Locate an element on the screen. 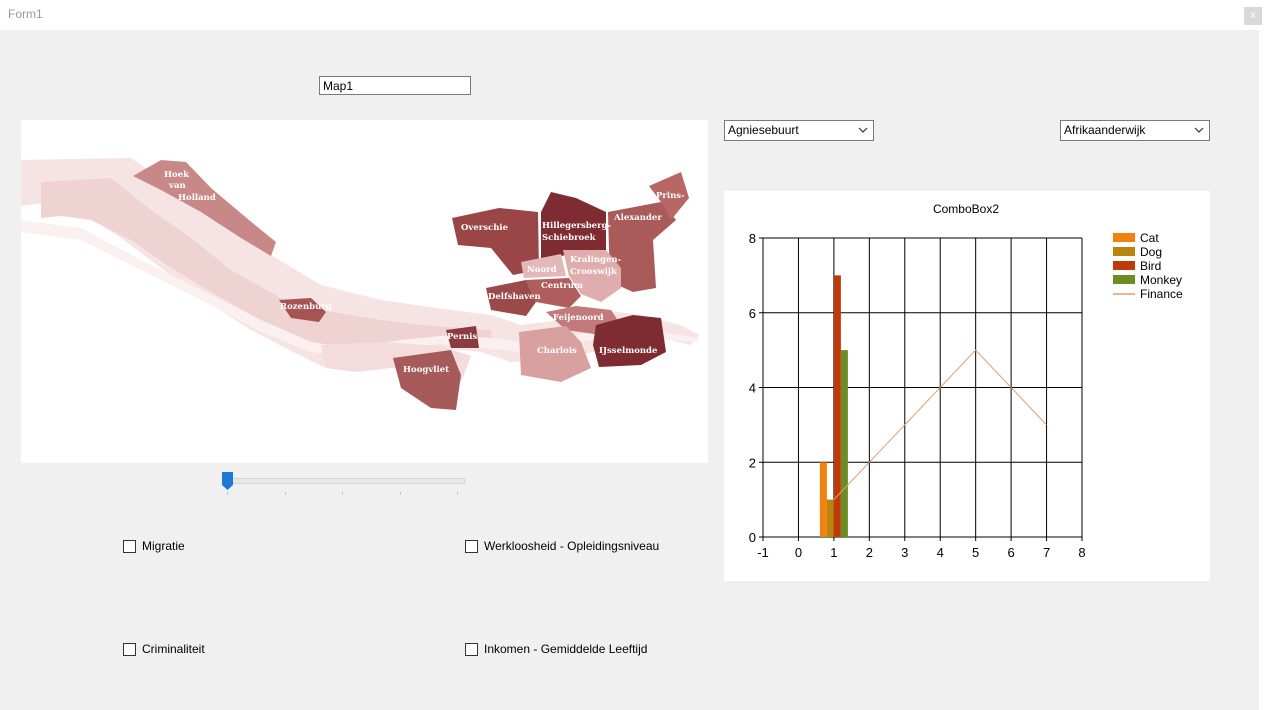 The image size is (1265, 710). combobox-1-value: Agniesebuurt is located at coordinates (763, 130).